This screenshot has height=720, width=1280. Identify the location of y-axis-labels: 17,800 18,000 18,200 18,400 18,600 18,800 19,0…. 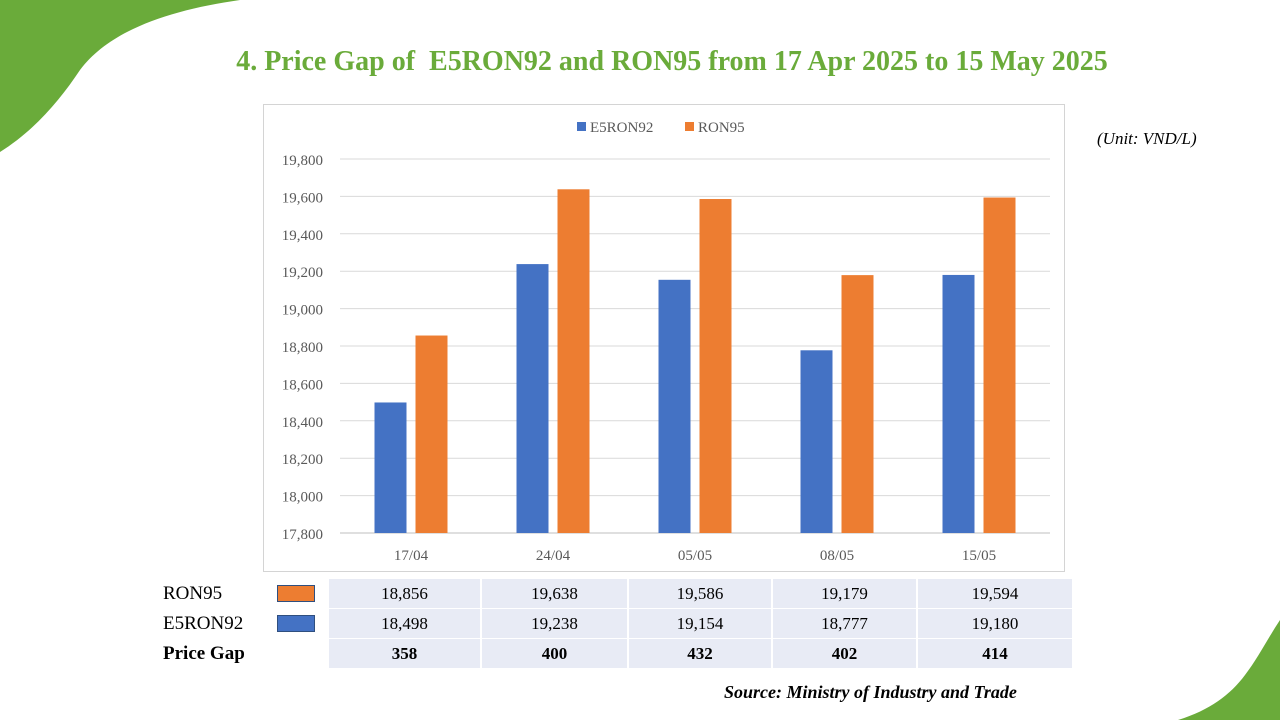
(302, 348).